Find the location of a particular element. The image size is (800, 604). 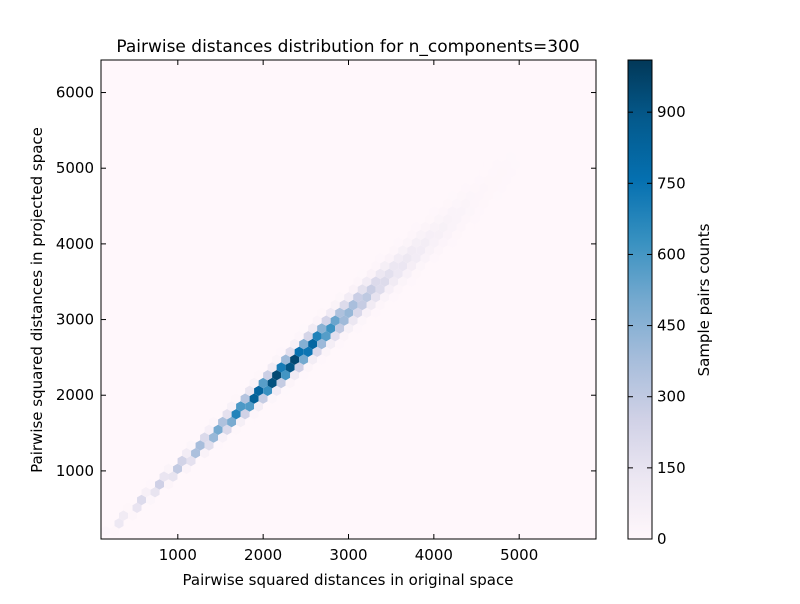

x-tick-label: 1000 is located at coordinates (178, 555).